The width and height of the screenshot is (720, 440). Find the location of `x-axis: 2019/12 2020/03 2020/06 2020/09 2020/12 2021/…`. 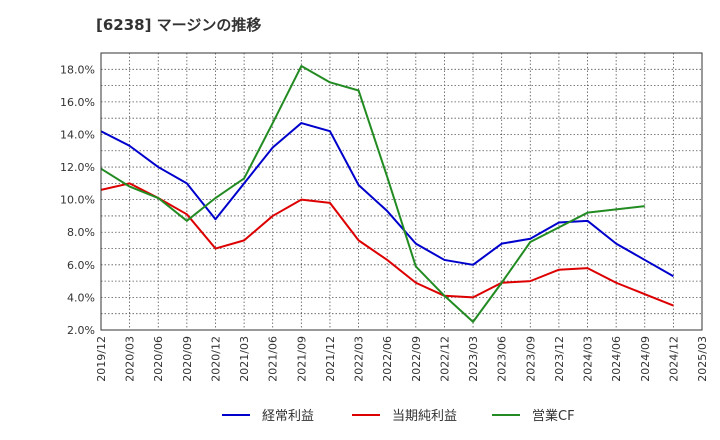

x-axis: 2019/12 2020/03 2020/06 2020/09 2020/12 2021/… is located at coordinates (402, 359).